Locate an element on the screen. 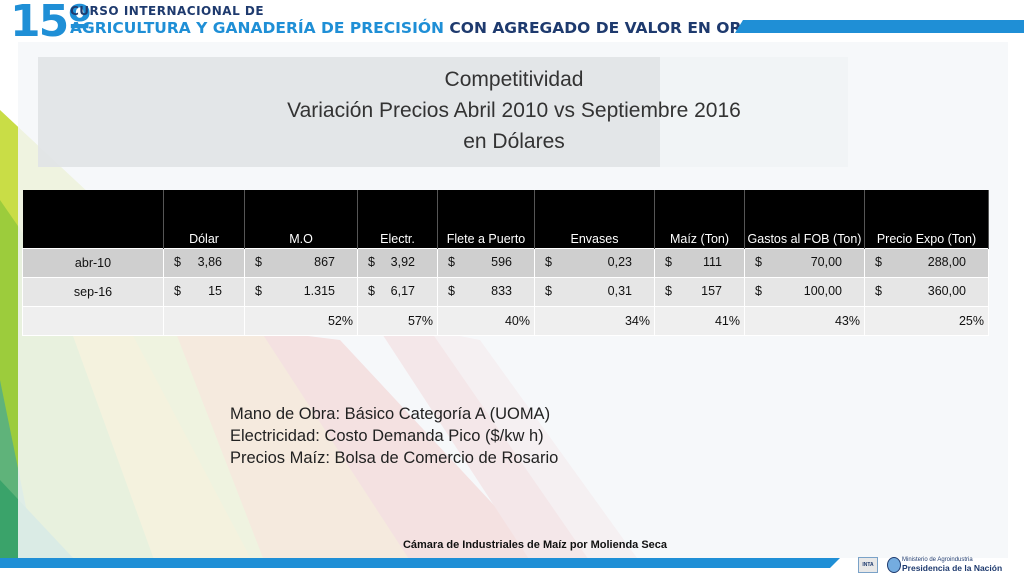  table-cell: $3,86 is located at coordinates (204, 263).